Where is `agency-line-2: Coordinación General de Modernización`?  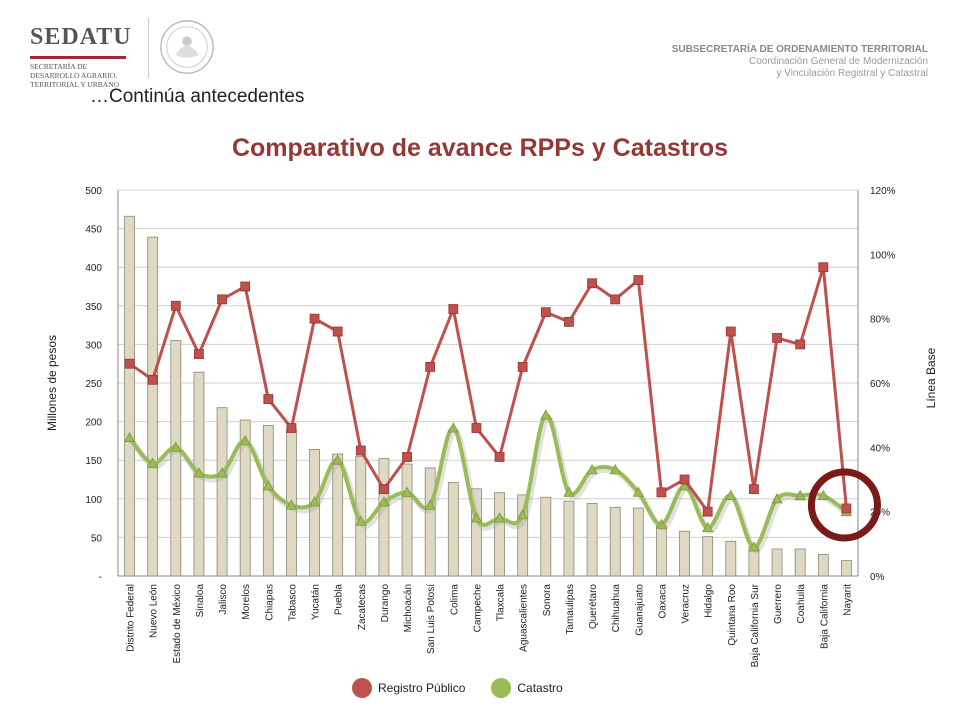
agency-line-2: Coordinación General de Modernización is located at coordinates (838, 61).